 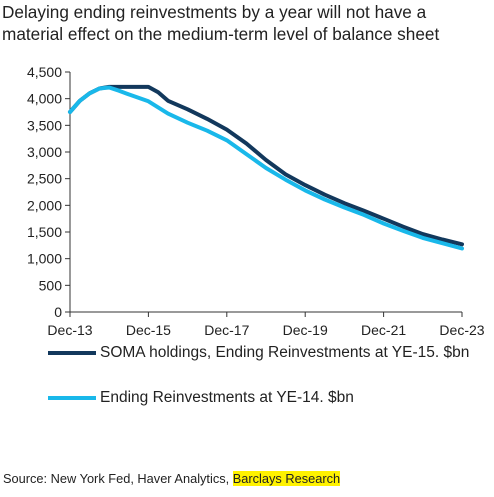 What do you see at coordinates (148, 330) in the screenshot?
I see `x-tick-label: Dec-15` at bounding box center [148, 330].